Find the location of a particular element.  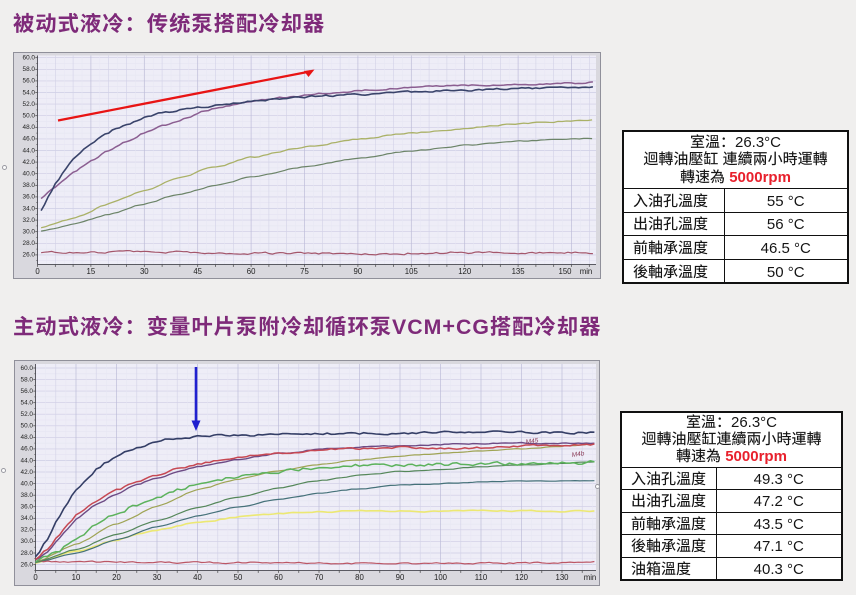

svg-text: 10 is located at coordinates (76, 577).